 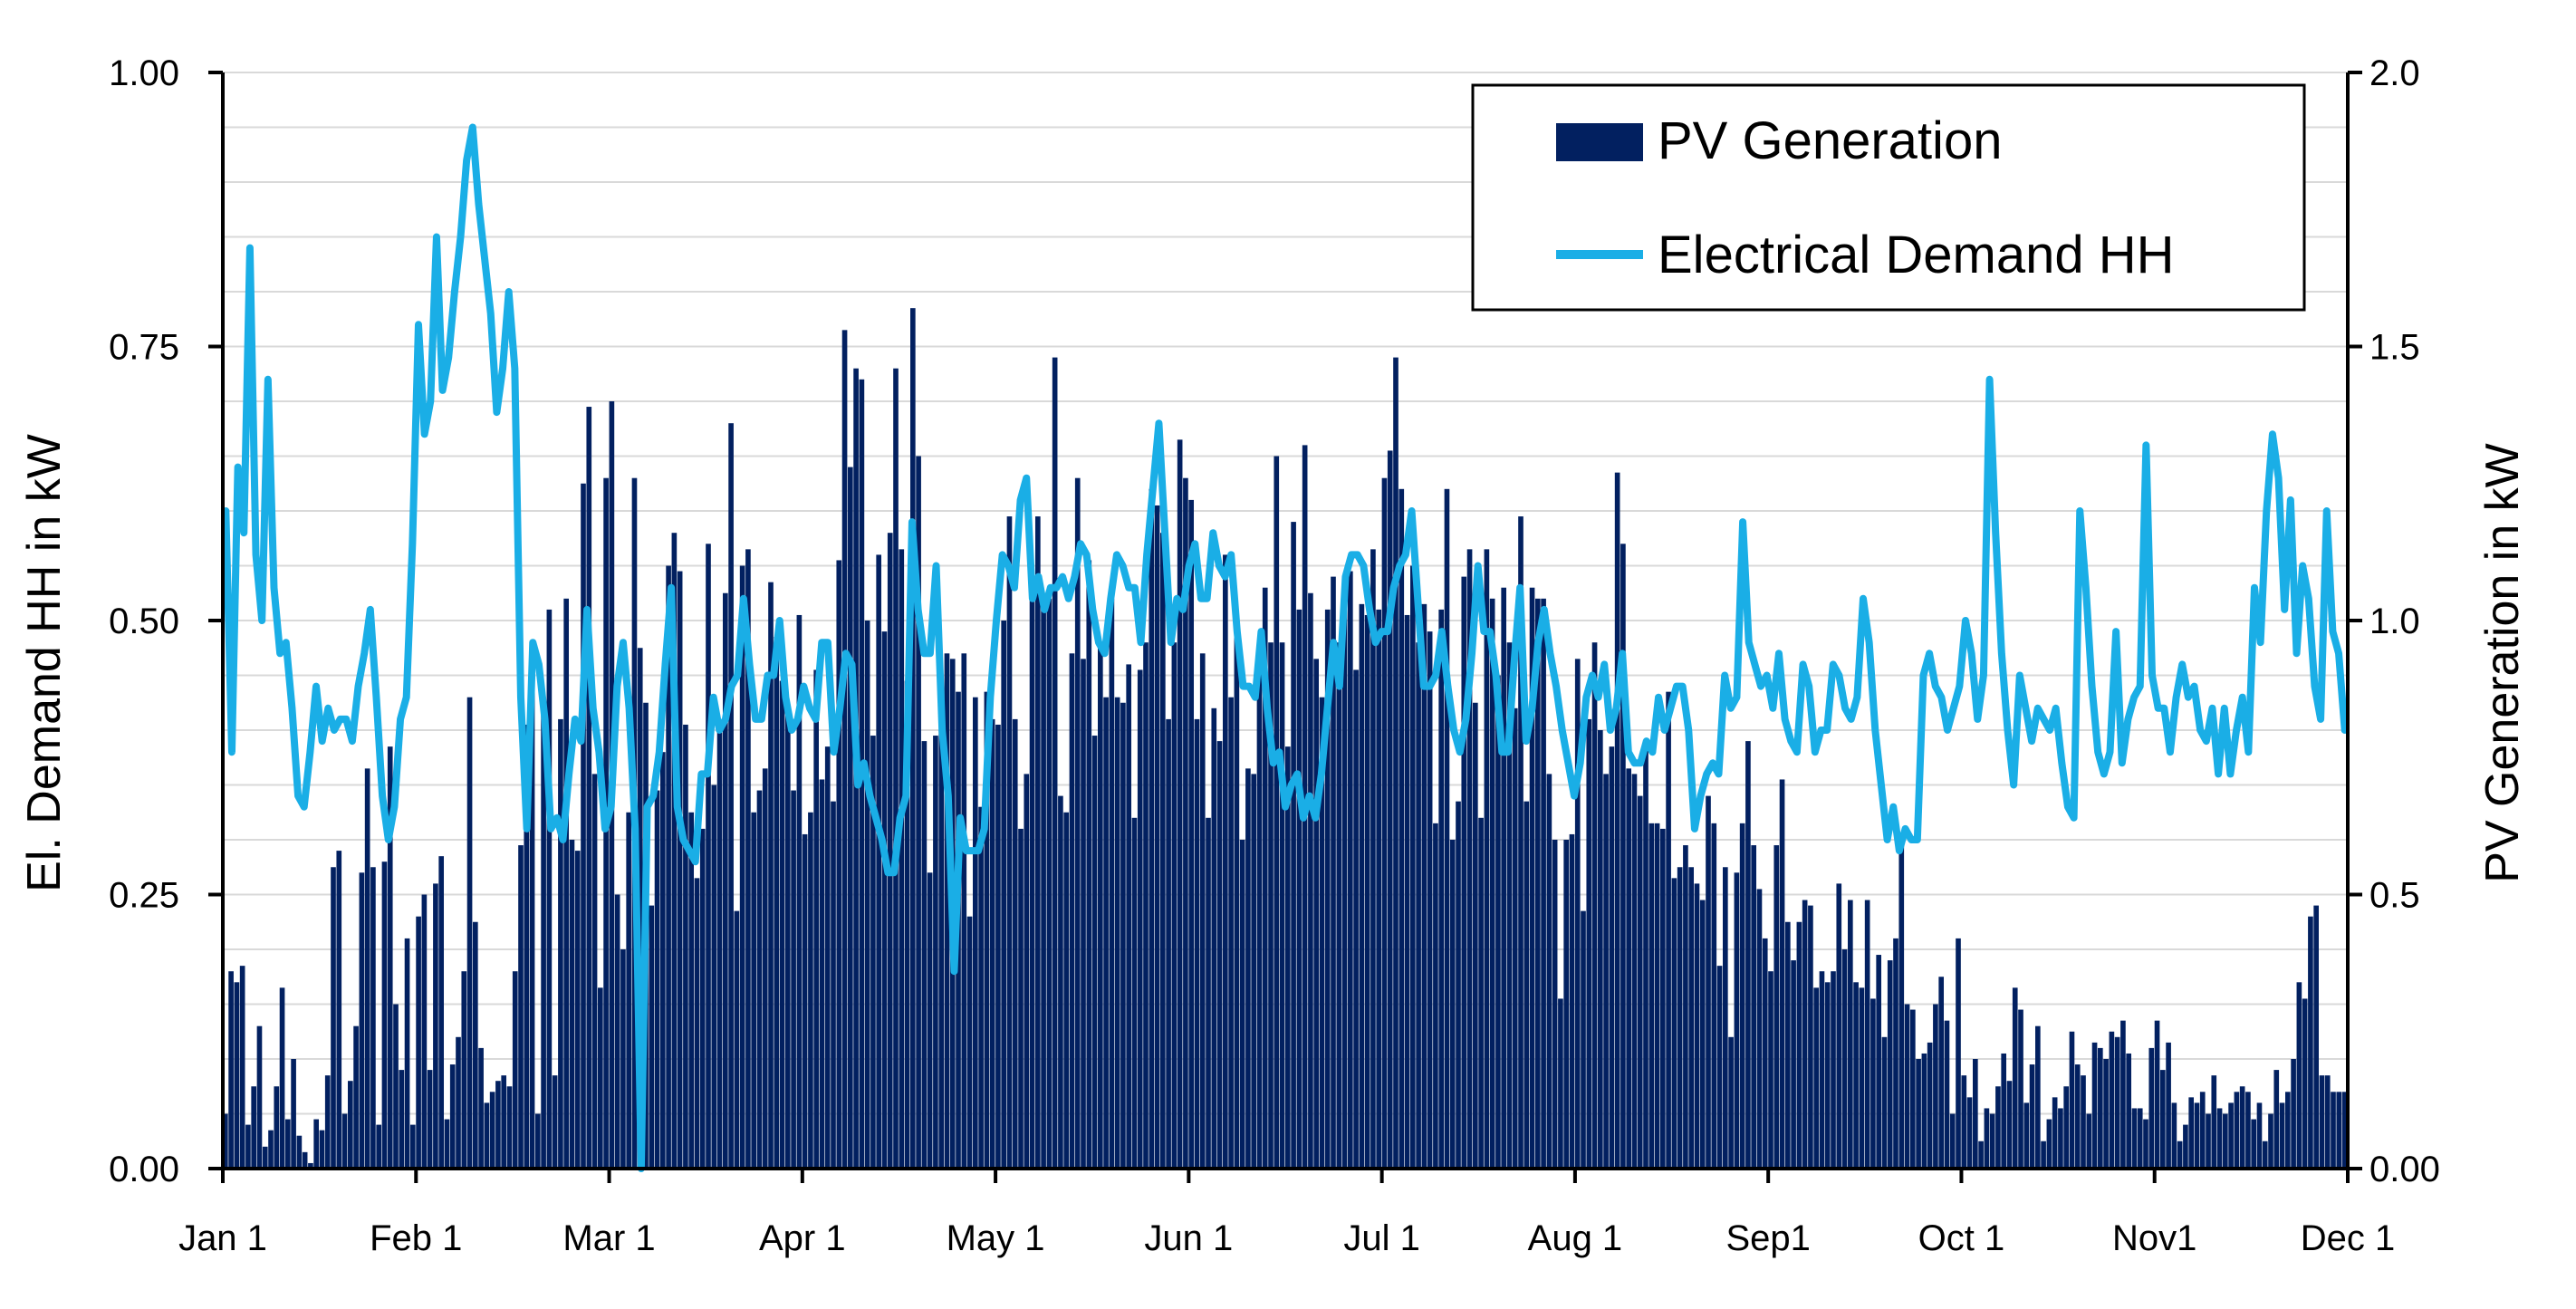 What do you see at coordinates (2502, 663) in the screenshot?
I see `right-axis-title: PV Generation in kW` at bounding box center [2502, 663].